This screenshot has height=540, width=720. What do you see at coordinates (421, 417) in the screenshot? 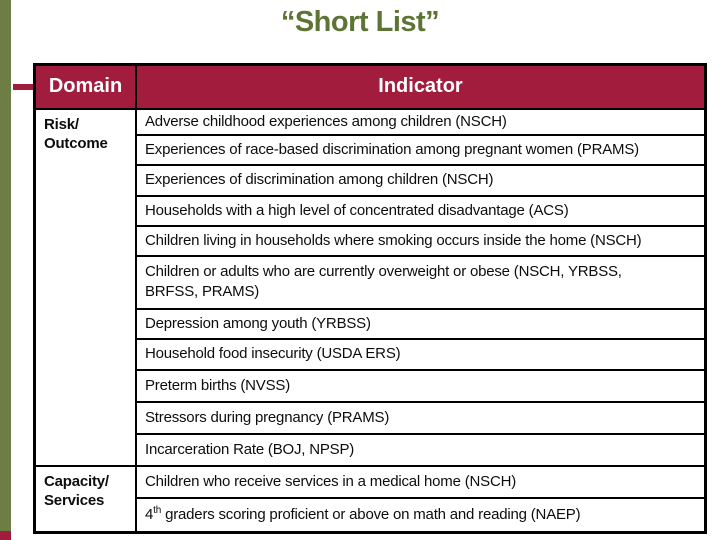
I see `indicator-cell: Stressors during pregnancy (PRAMS)` at bounding box center [421, 417].